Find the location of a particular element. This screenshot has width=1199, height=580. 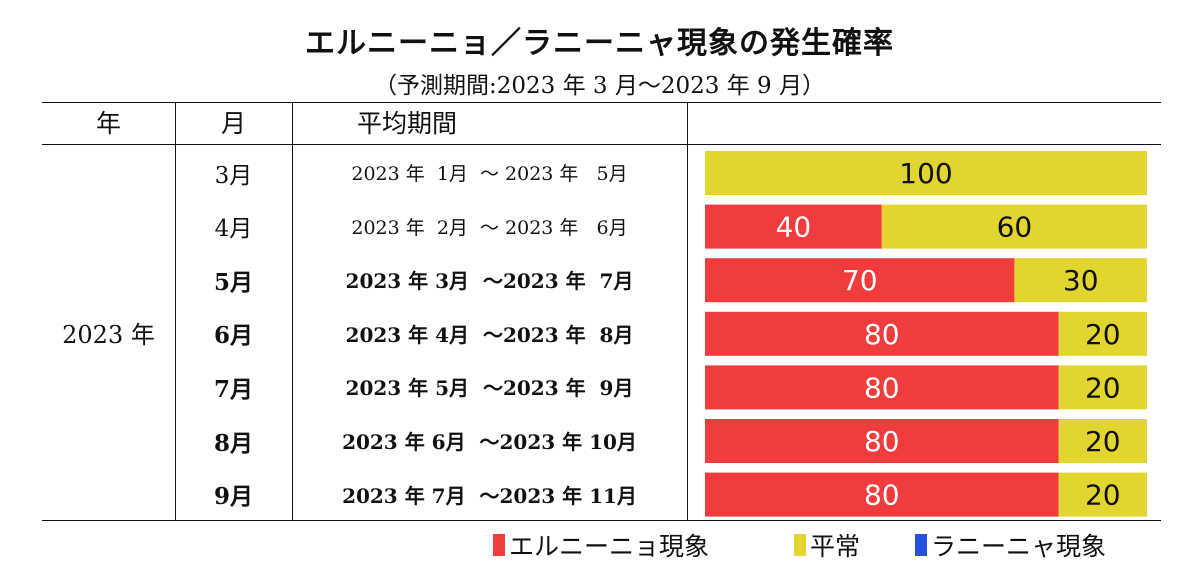

month-cell: 9月 is located at coordinates (233, 497).